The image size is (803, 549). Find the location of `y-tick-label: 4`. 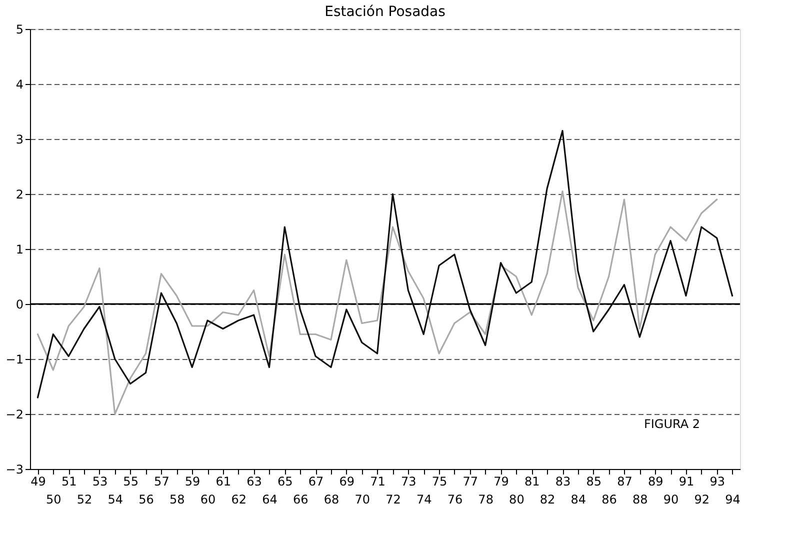

y-tick-label: 4 is located at coordinates (20, 85).